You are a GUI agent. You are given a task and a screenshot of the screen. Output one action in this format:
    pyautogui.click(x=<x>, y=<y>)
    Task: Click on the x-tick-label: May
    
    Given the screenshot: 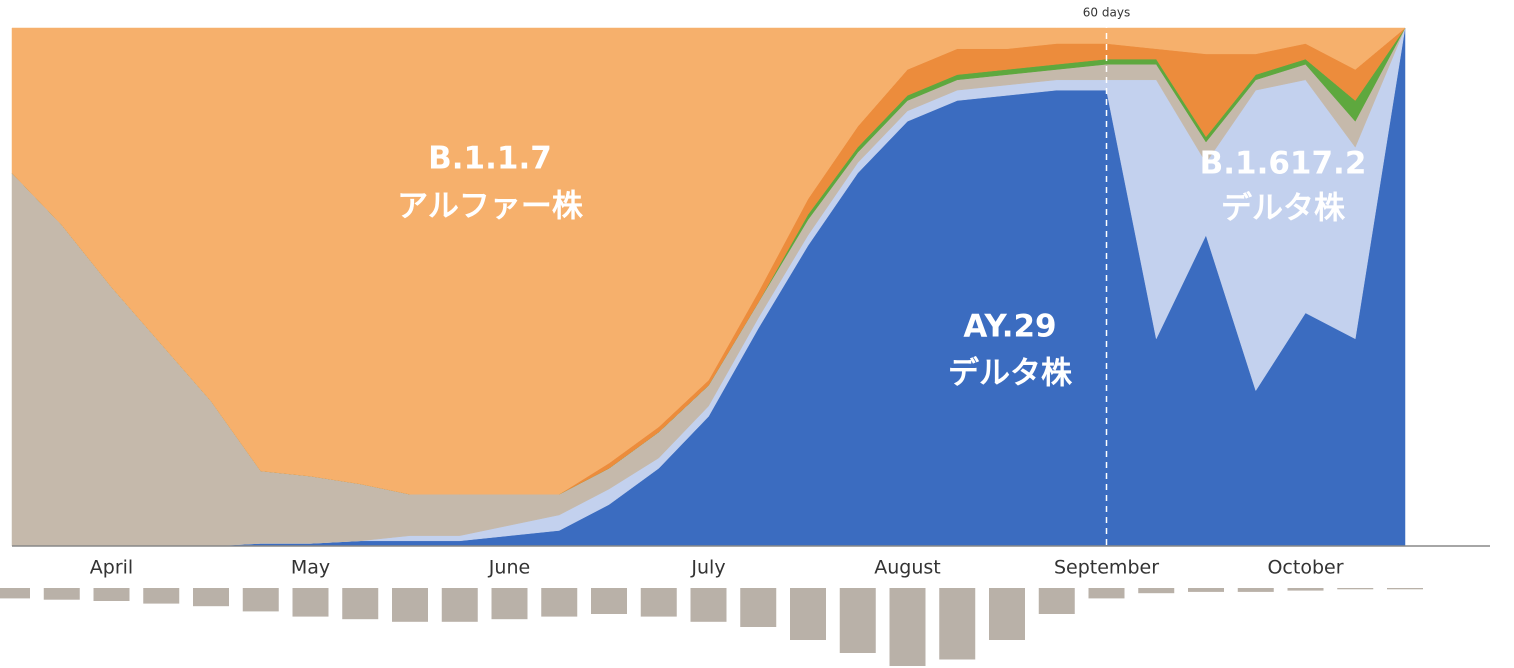 What is the action you would take?
    pyautogui.click(x=310, y=568)
    